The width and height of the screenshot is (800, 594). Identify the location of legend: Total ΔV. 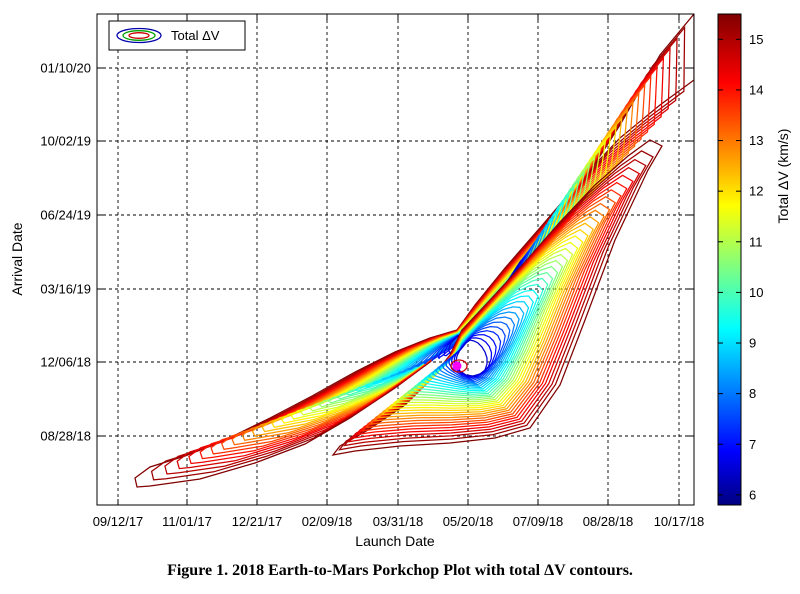
(177, 35).